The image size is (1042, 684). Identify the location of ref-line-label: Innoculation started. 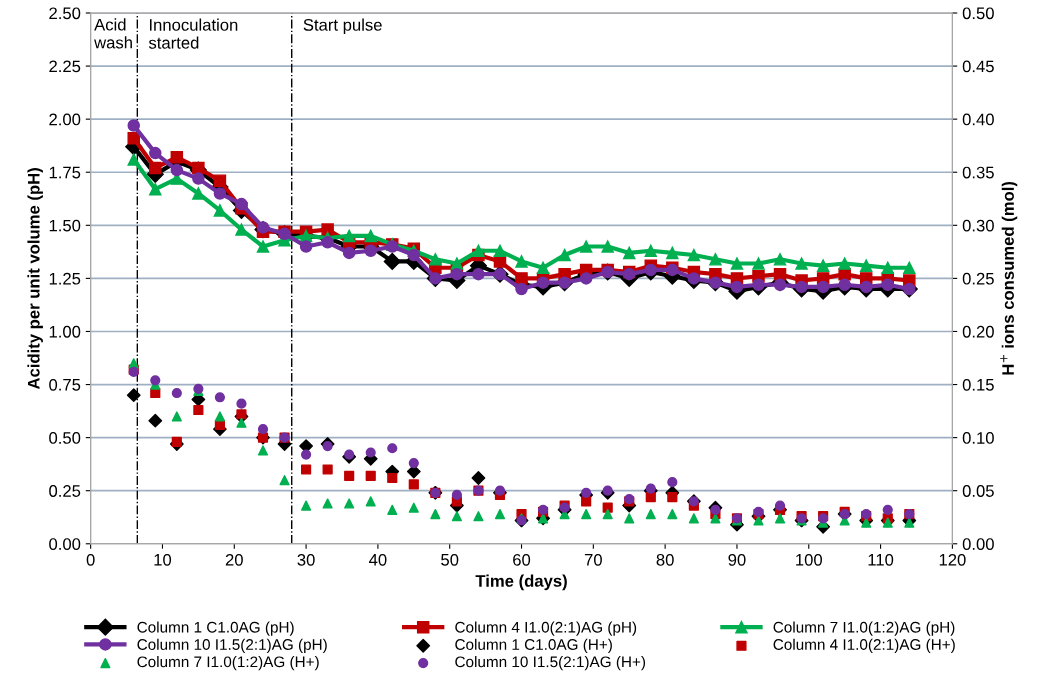
(193, 33).